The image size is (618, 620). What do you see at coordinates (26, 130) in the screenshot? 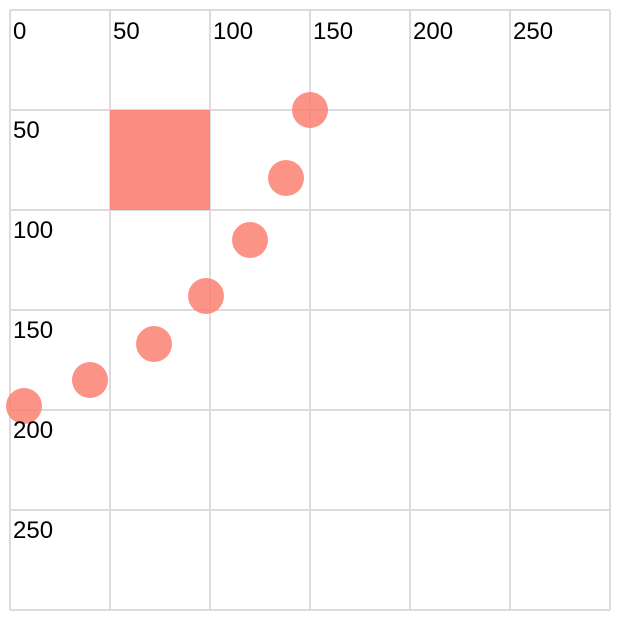
I see `y-axis-label: 50` at bounding box center [26, 130].